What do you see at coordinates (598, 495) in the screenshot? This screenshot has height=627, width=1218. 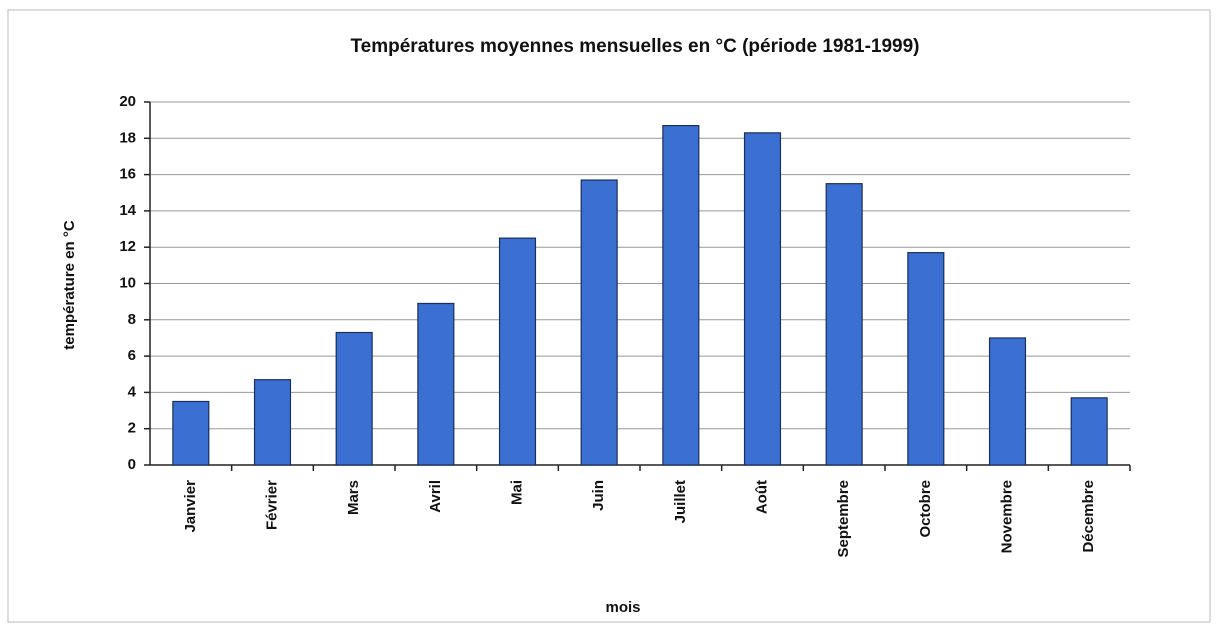 I see `x-tick-label: Juin` at bounding box center [598, 495].